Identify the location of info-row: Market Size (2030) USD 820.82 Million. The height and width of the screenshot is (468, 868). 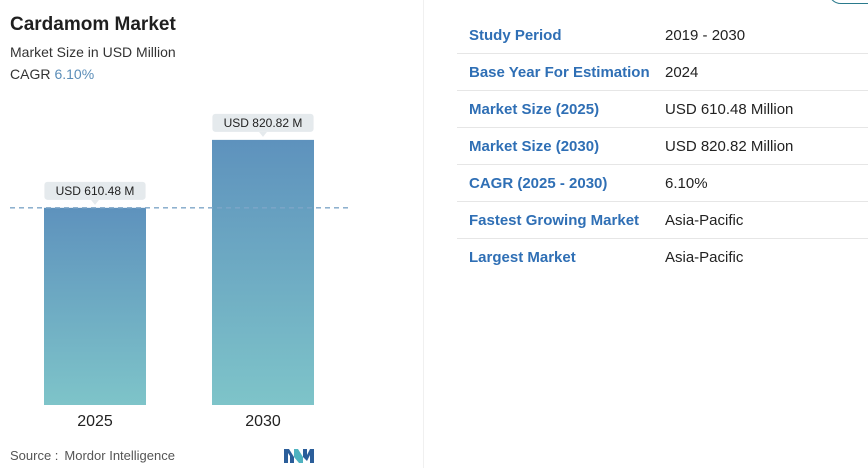
(662, 146).